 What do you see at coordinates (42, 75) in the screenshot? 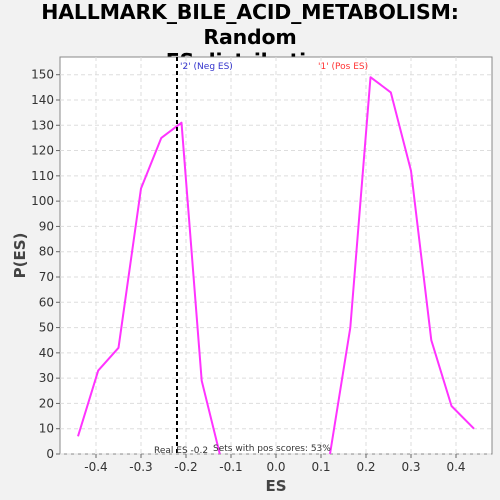
I see `y-tick-label: 150` at bounding box center [42, 75].